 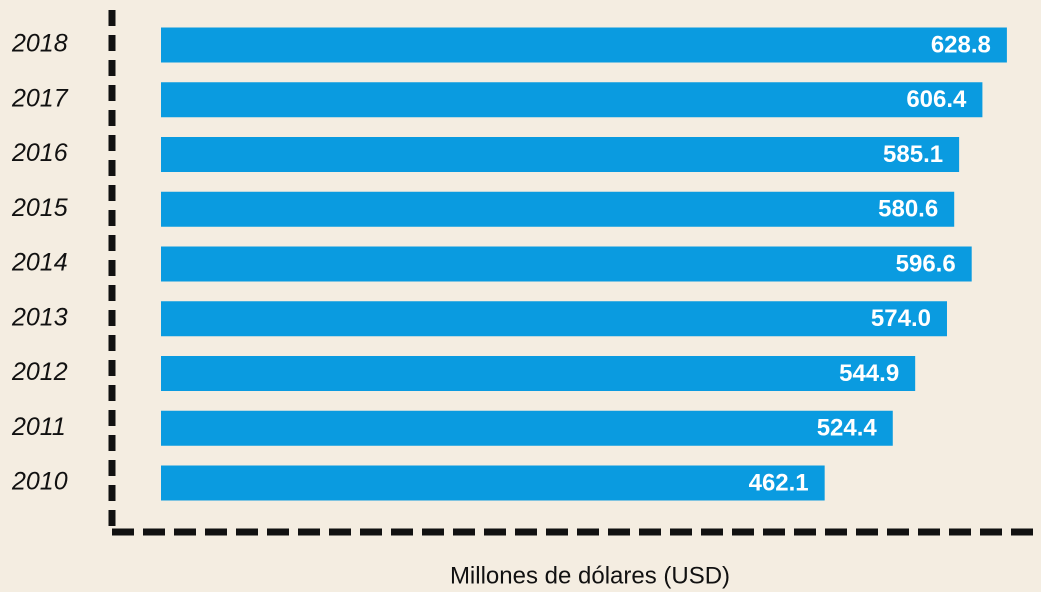 What do you see at coordinates (39, 153) in the screenshot?
I see `y-tick-label: 2016` at bounding box center [39, 153].